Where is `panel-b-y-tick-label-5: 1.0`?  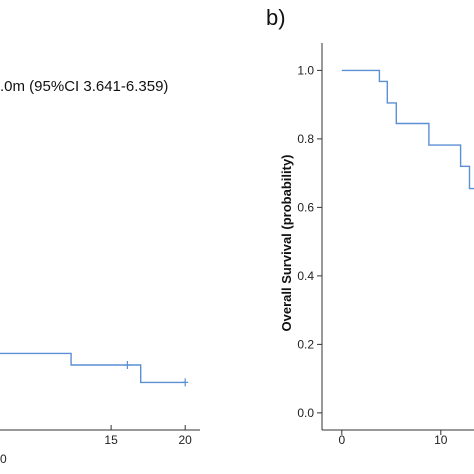
panel-b-y-tick-label-5: 1.0 is located at coordinates (305, 70).